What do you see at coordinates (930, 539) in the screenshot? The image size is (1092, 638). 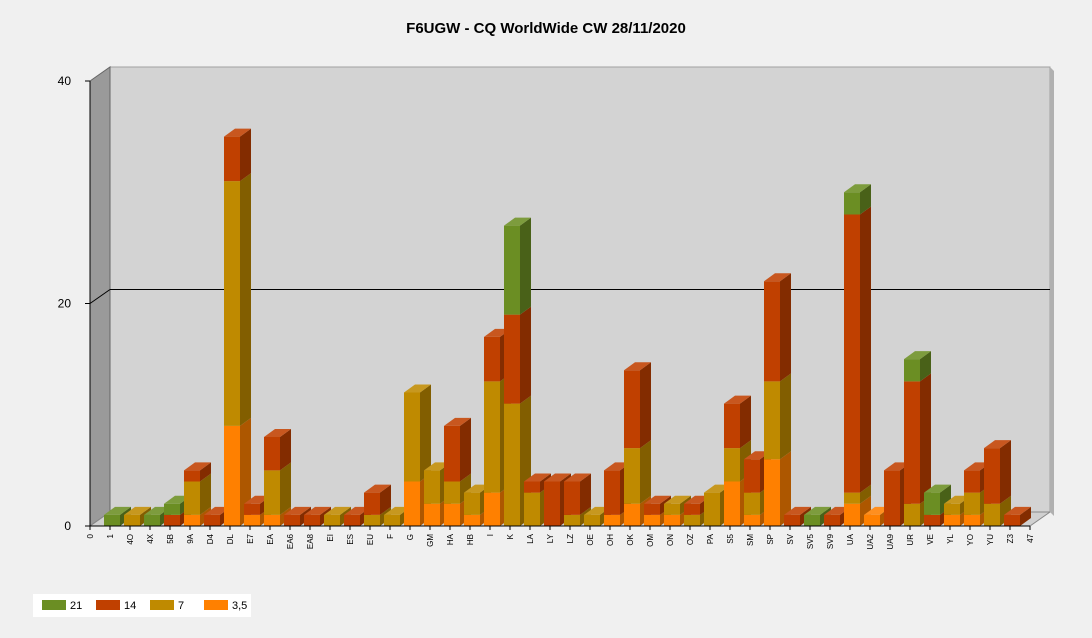 I see `x-tick-label: VE` at bounding box center [930, 539].